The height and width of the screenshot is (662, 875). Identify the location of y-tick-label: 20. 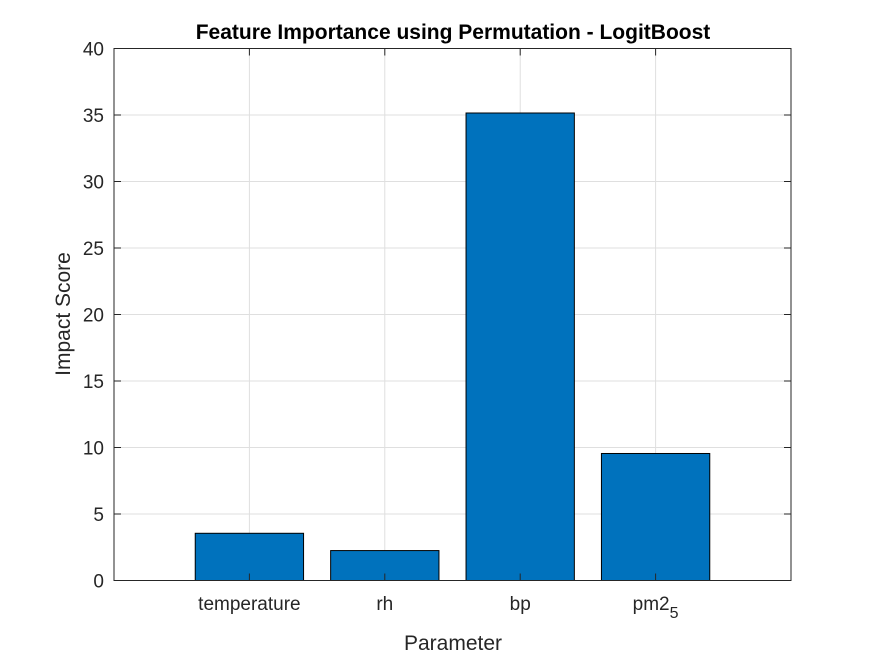
(93, 316).